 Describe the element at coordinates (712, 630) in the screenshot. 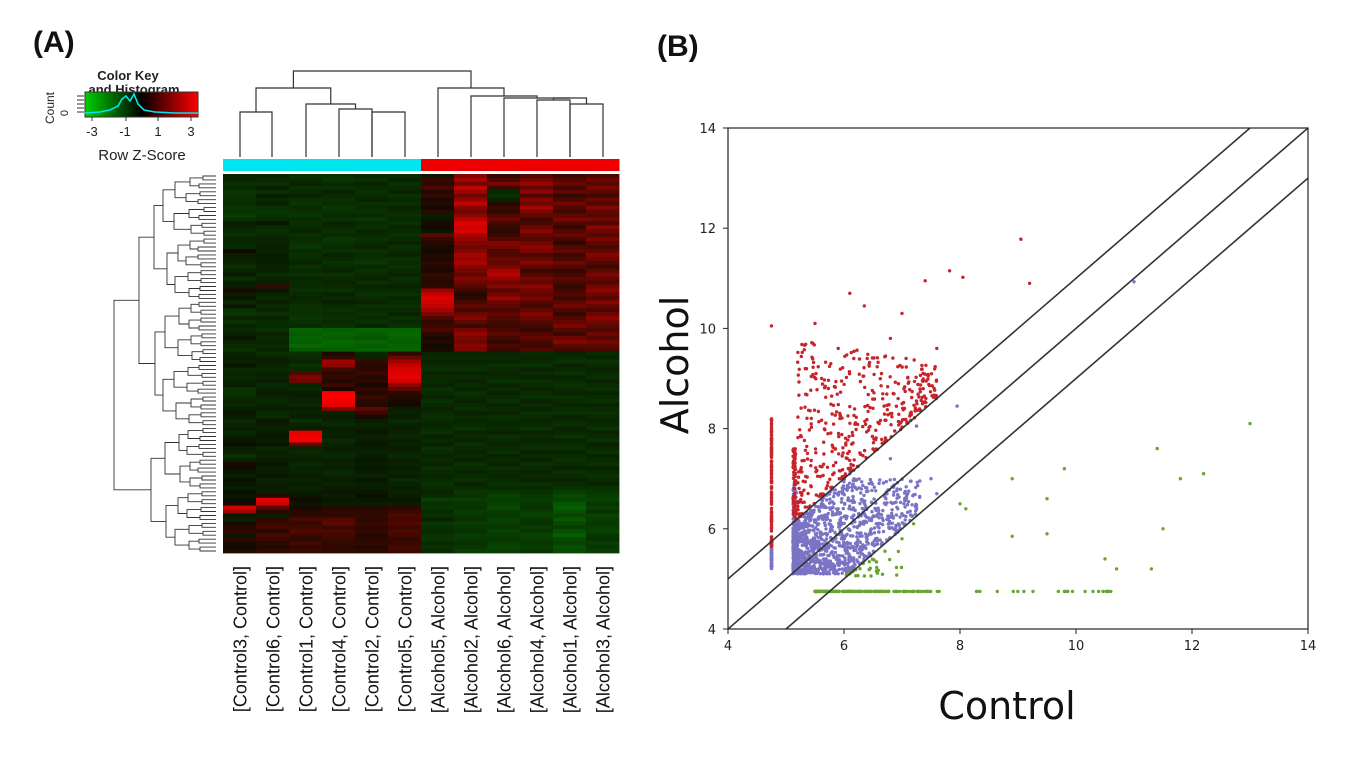

I see `y-tick-label: 4` at that location.